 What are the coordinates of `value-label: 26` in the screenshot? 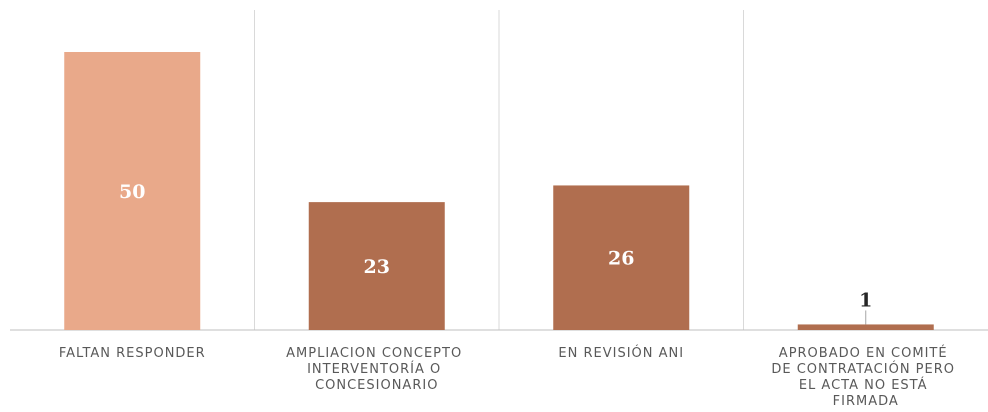 It's located at (621, 259).